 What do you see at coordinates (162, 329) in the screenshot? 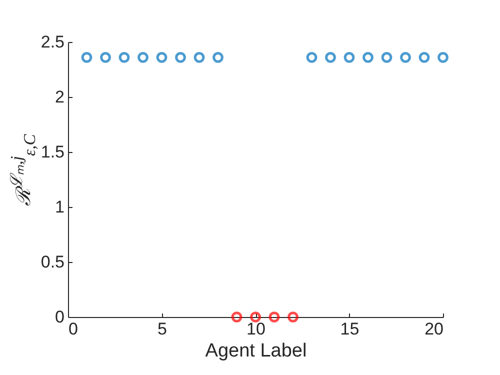
I see `x-tick-label: 5` at bounding box center [162, 329].